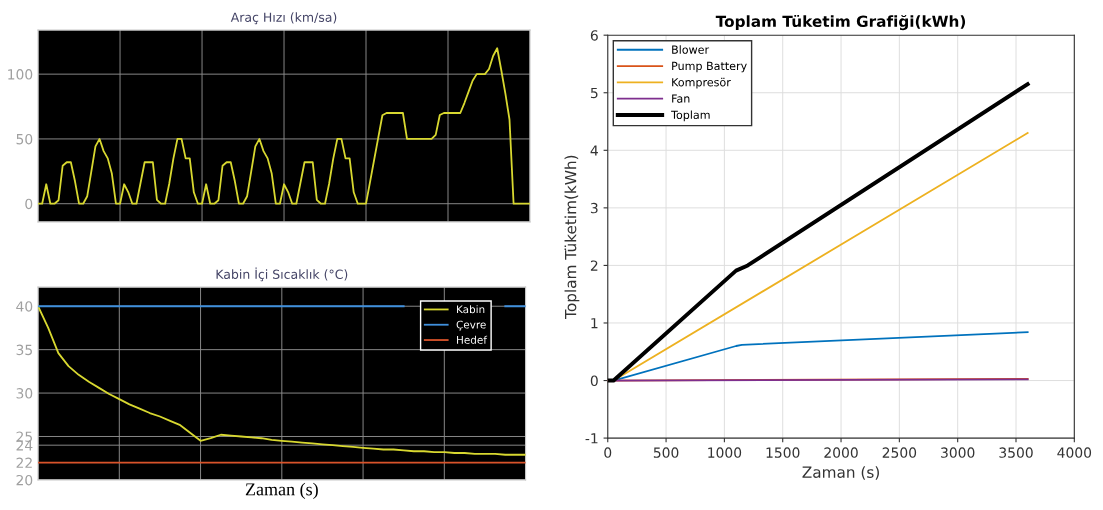 This screenshot has height=510, width=1103. Describe the element at coordinates (840, 22) in the screenshot. I see `chart-title: Toplam Tüketim Grafiği(kWh)` at that location.